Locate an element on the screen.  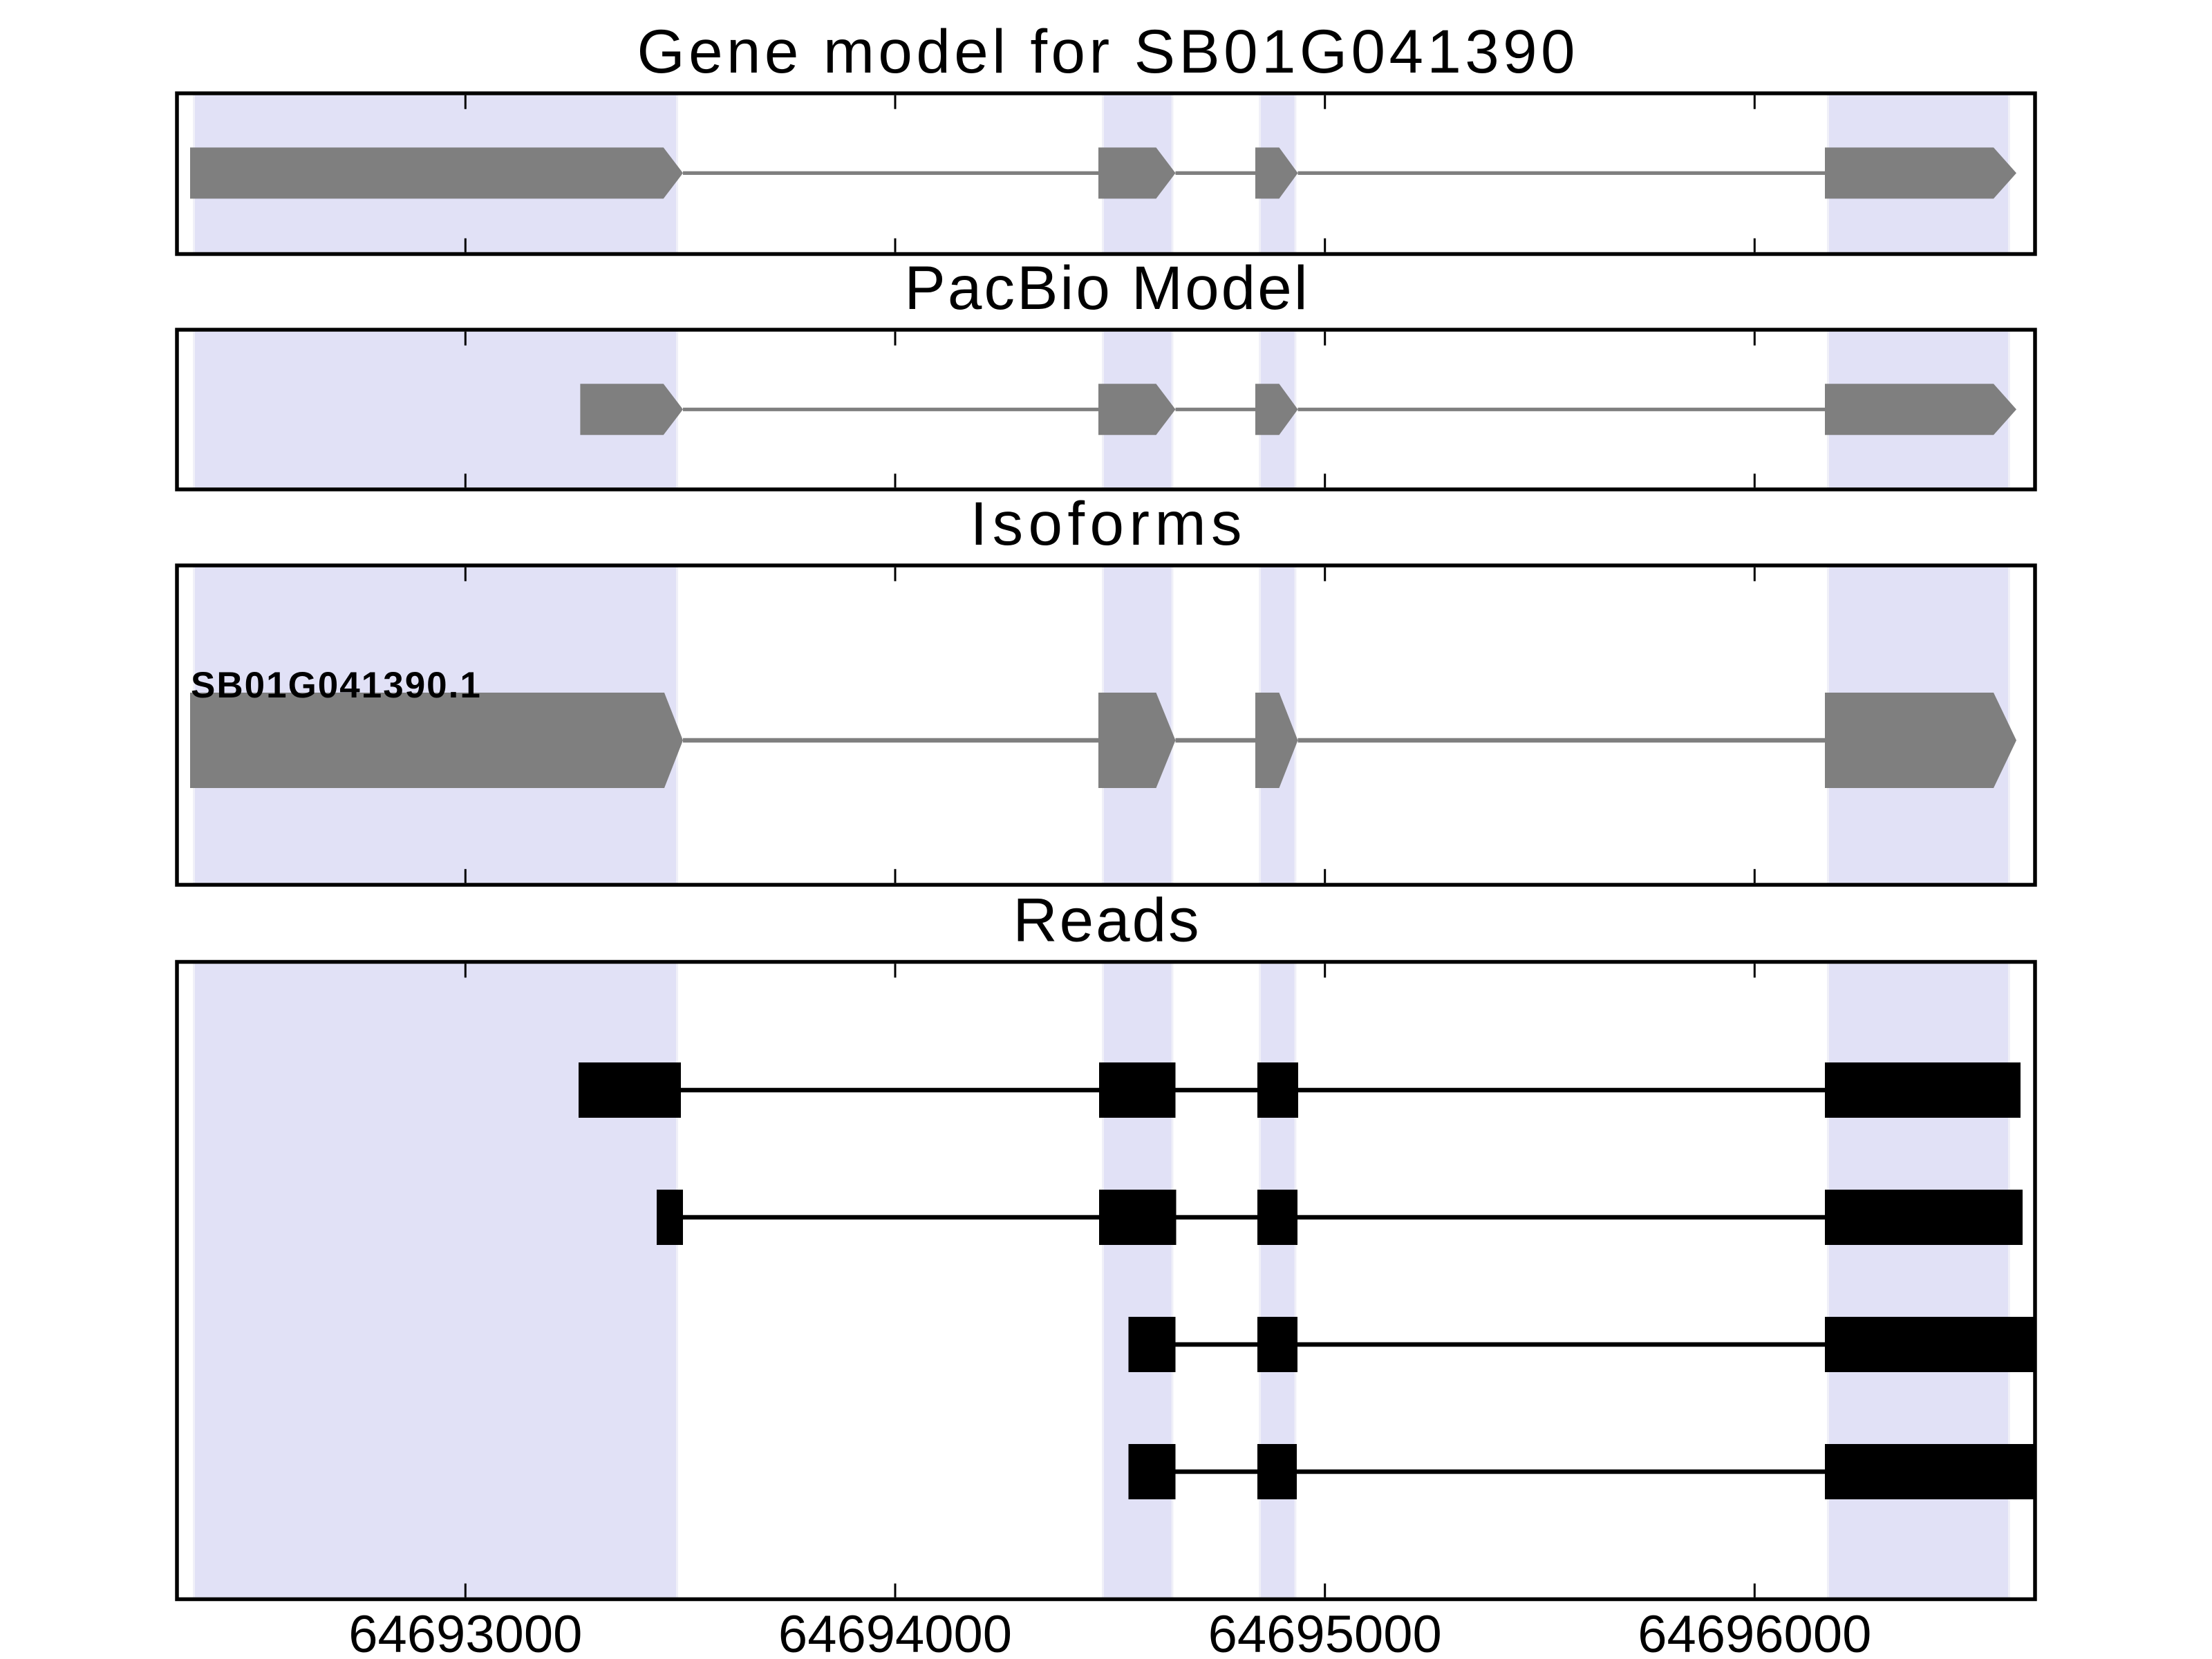
svg-text: 64694000 is located at coordinates (895, 1632).